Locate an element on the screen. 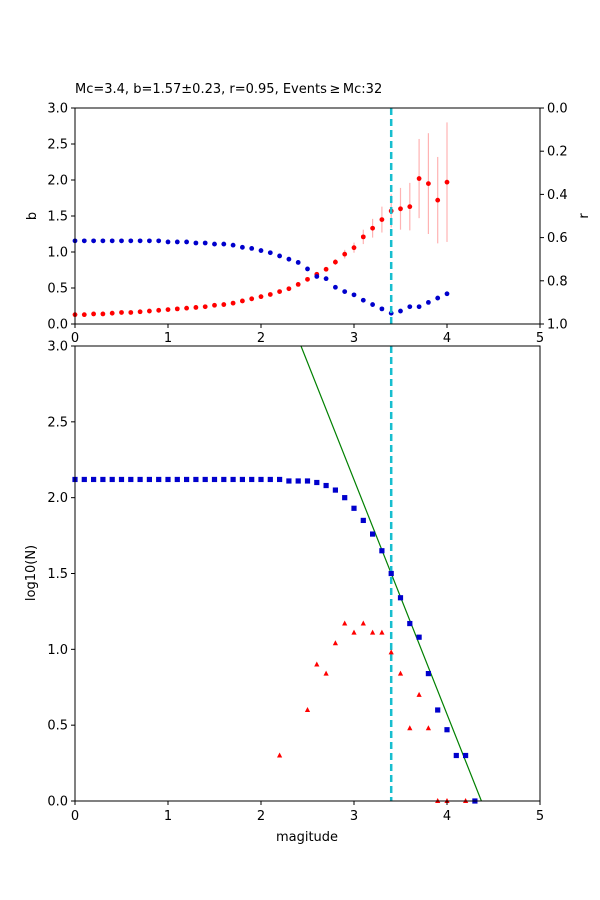 The image size is (600, 900). y-axis-label-b: b is located at coordinates (32, 216).